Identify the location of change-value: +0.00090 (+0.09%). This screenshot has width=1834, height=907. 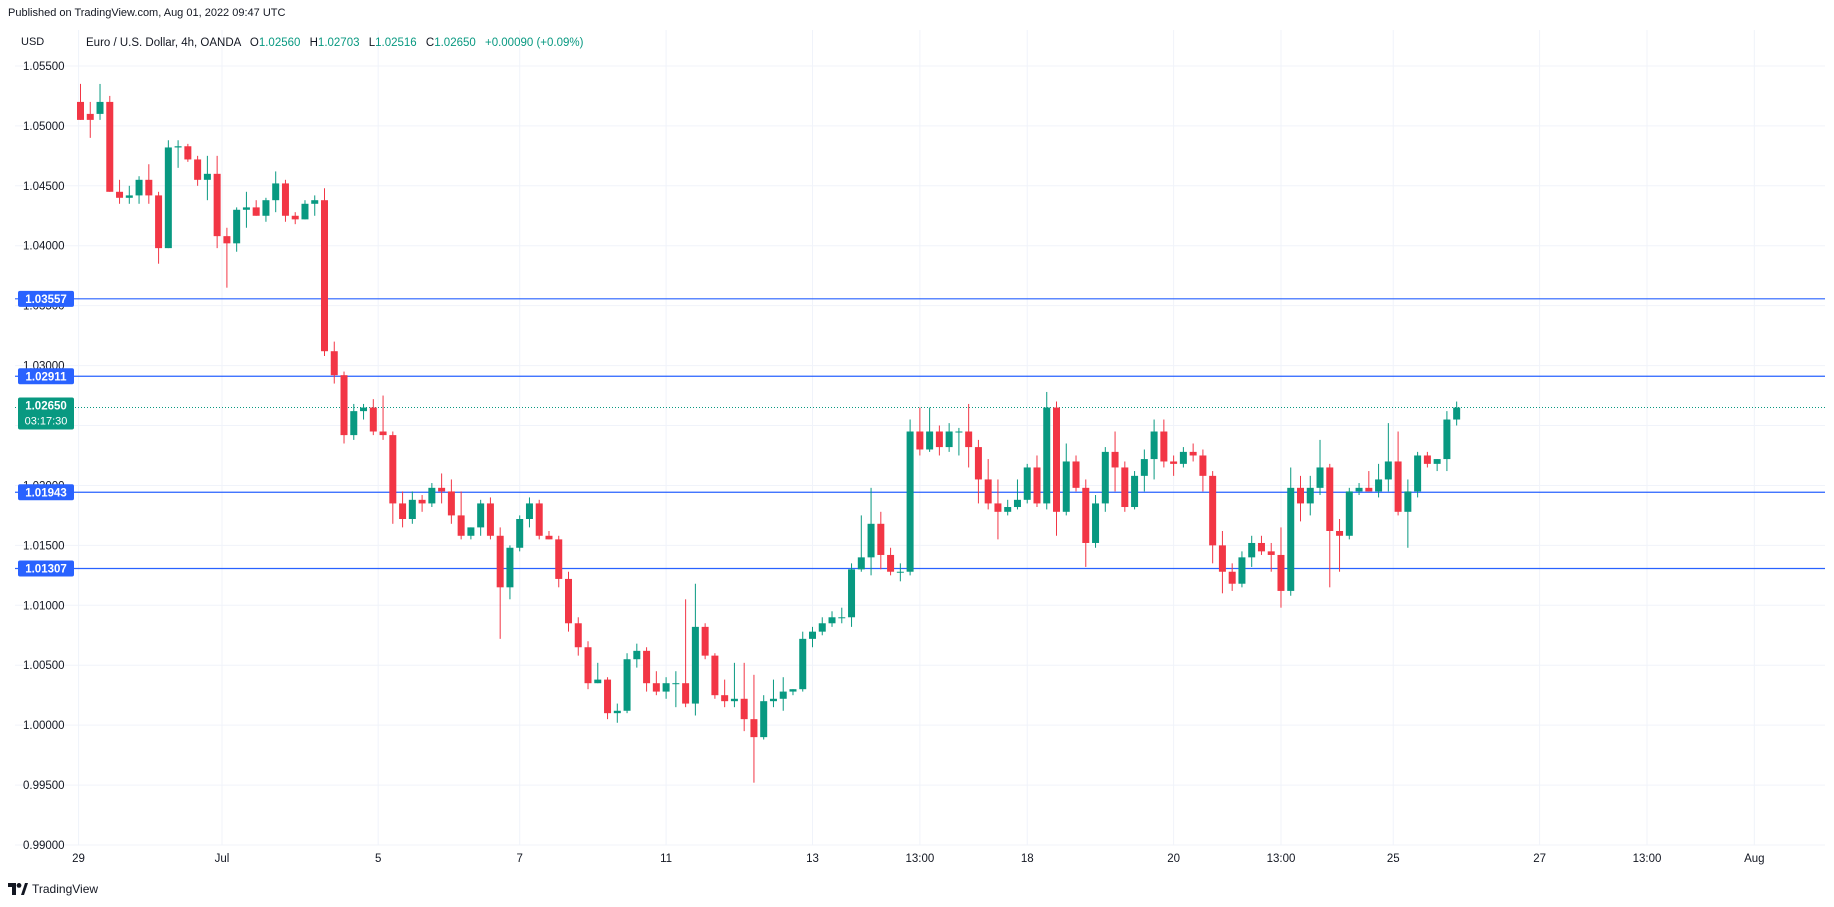
(534, 43).